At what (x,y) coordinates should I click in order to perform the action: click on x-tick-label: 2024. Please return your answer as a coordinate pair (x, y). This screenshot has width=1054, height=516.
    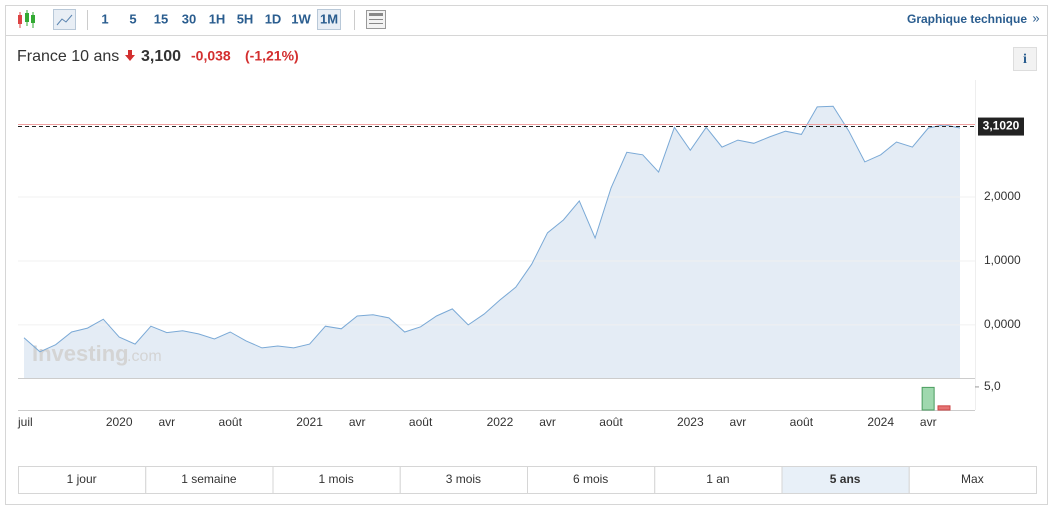
    Looking at the image, I should click on (880, 422).